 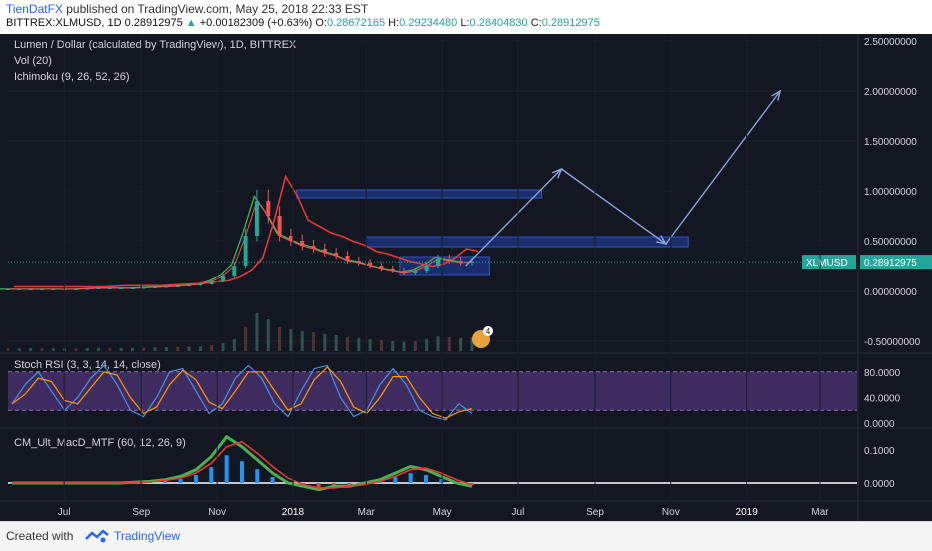 I want to click on price-tick-label: 2.50000000, so click(x=890, y=42).